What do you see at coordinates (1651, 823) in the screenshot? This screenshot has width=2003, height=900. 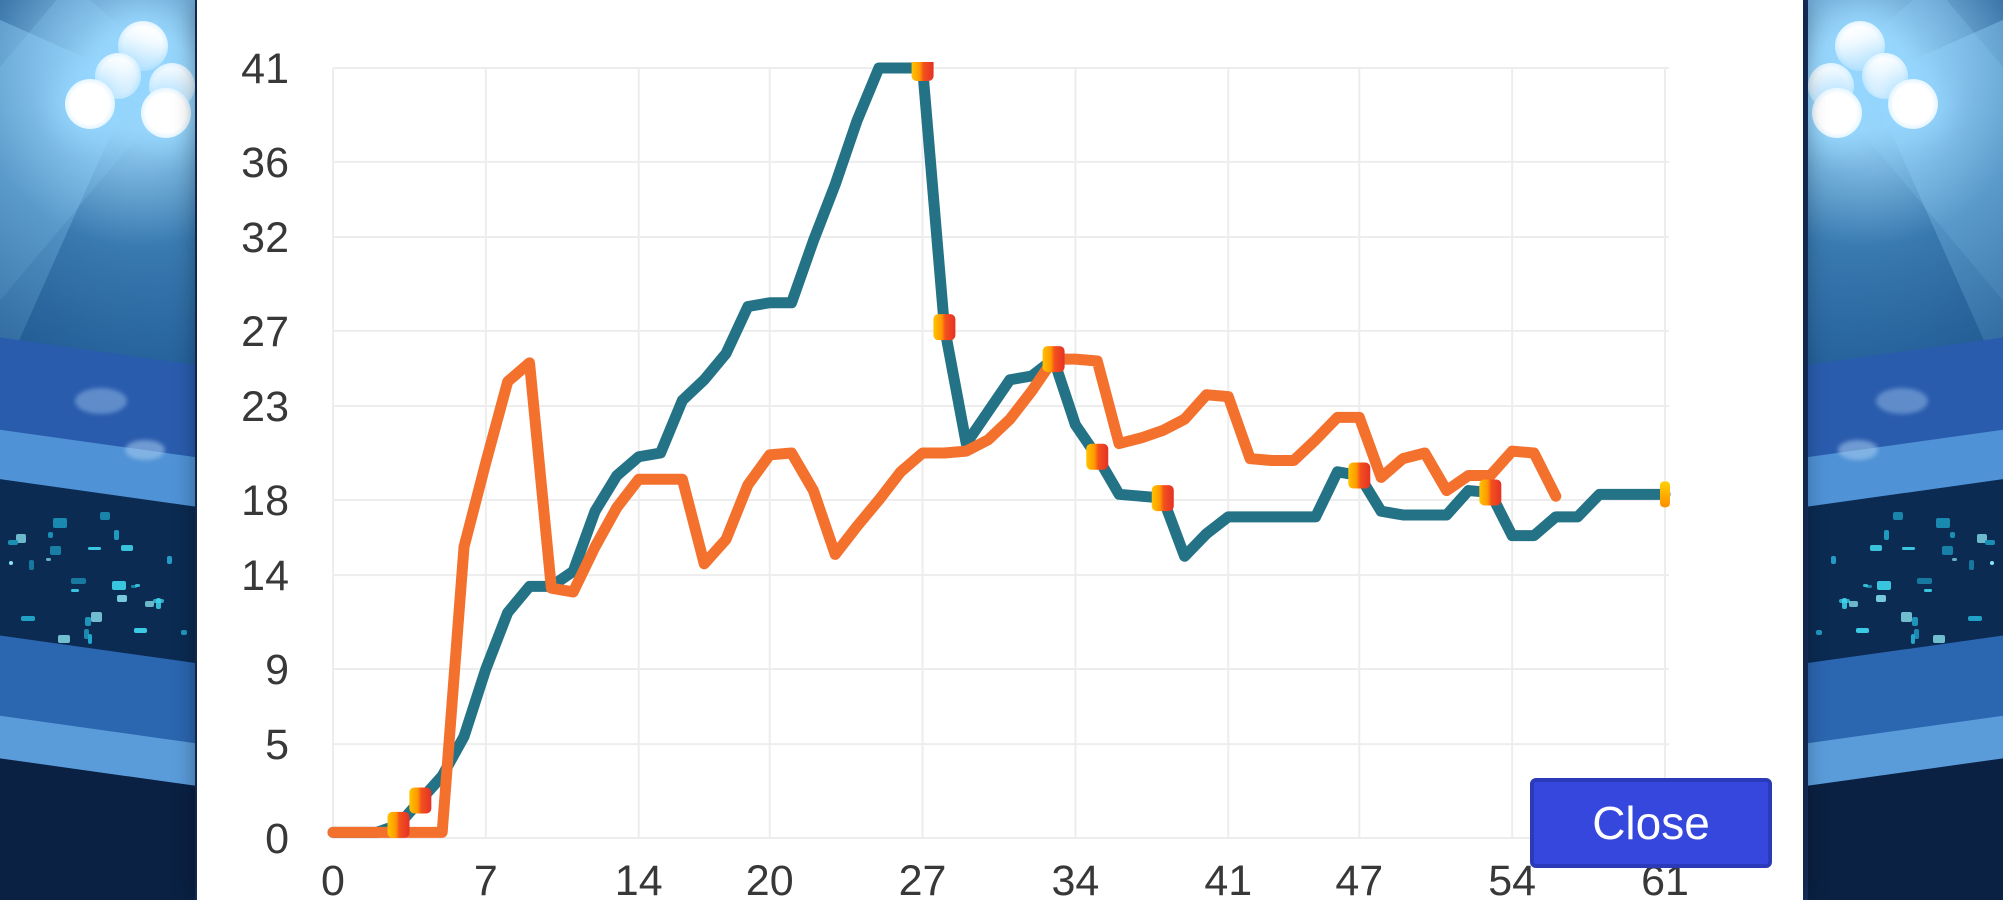 I see `close-button: Close` at bounding box center [1651, 823].